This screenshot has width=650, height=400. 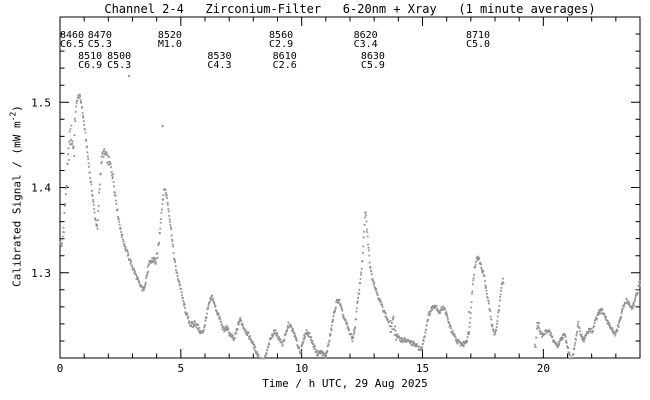 What do you see at coordinates (345, 383) in the screenshot?
I see `x-axis-label: Time / h UTC, 29 Aug 2025` at bounding box center [345, 383].